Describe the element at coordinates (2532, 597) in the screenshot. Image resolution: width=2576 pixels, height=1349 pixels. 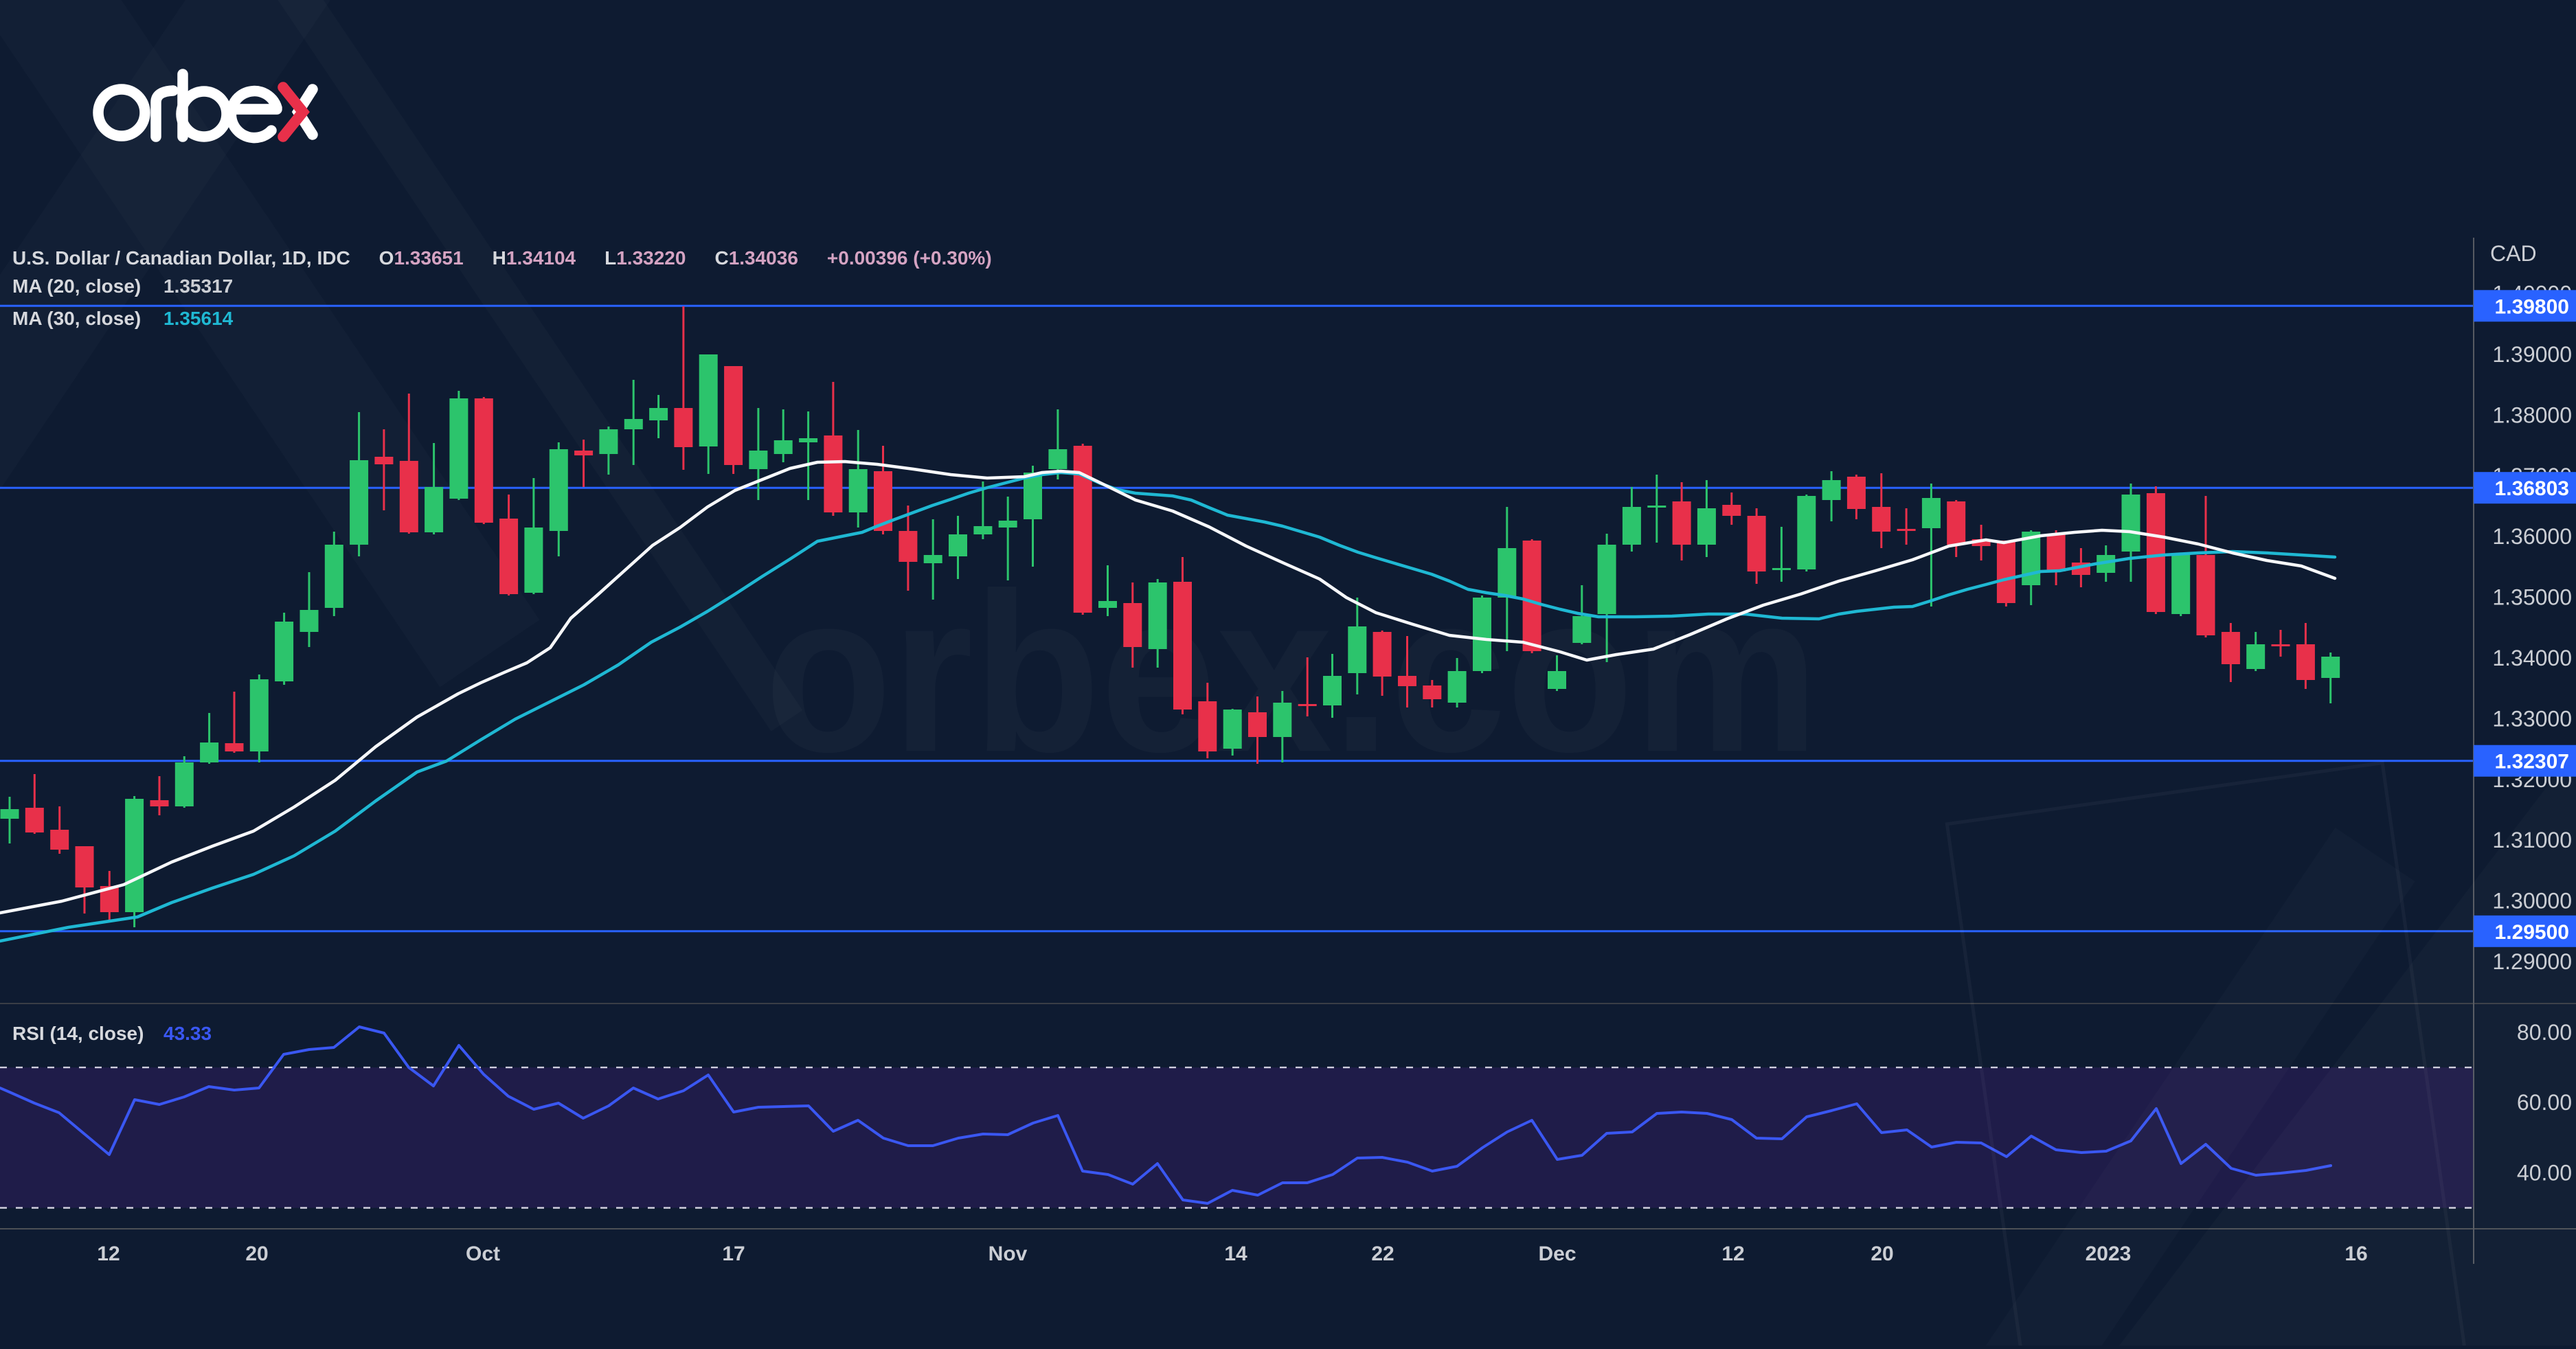
I see `svg-text: 1.35000` at that location.